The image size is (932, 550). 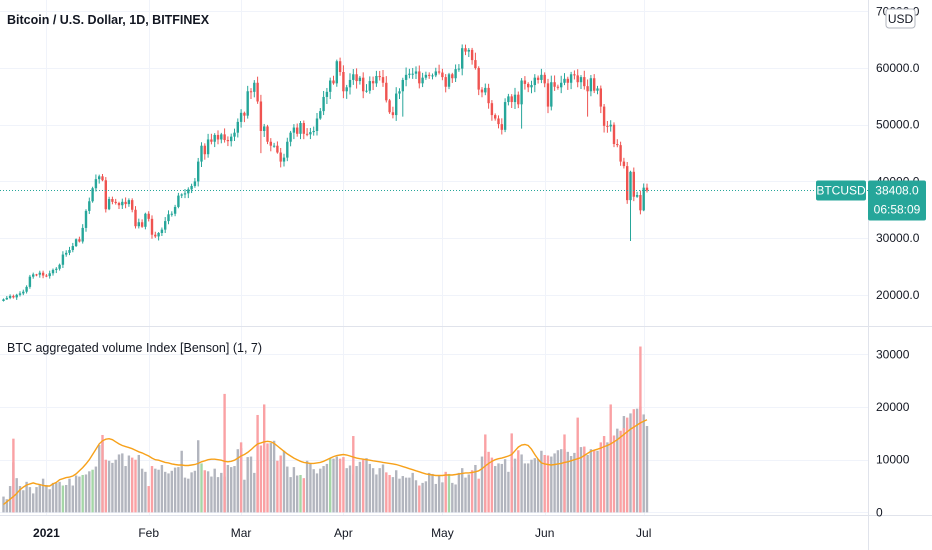 I want to click on volume-moving-average-line, so click(x=325, y=462).